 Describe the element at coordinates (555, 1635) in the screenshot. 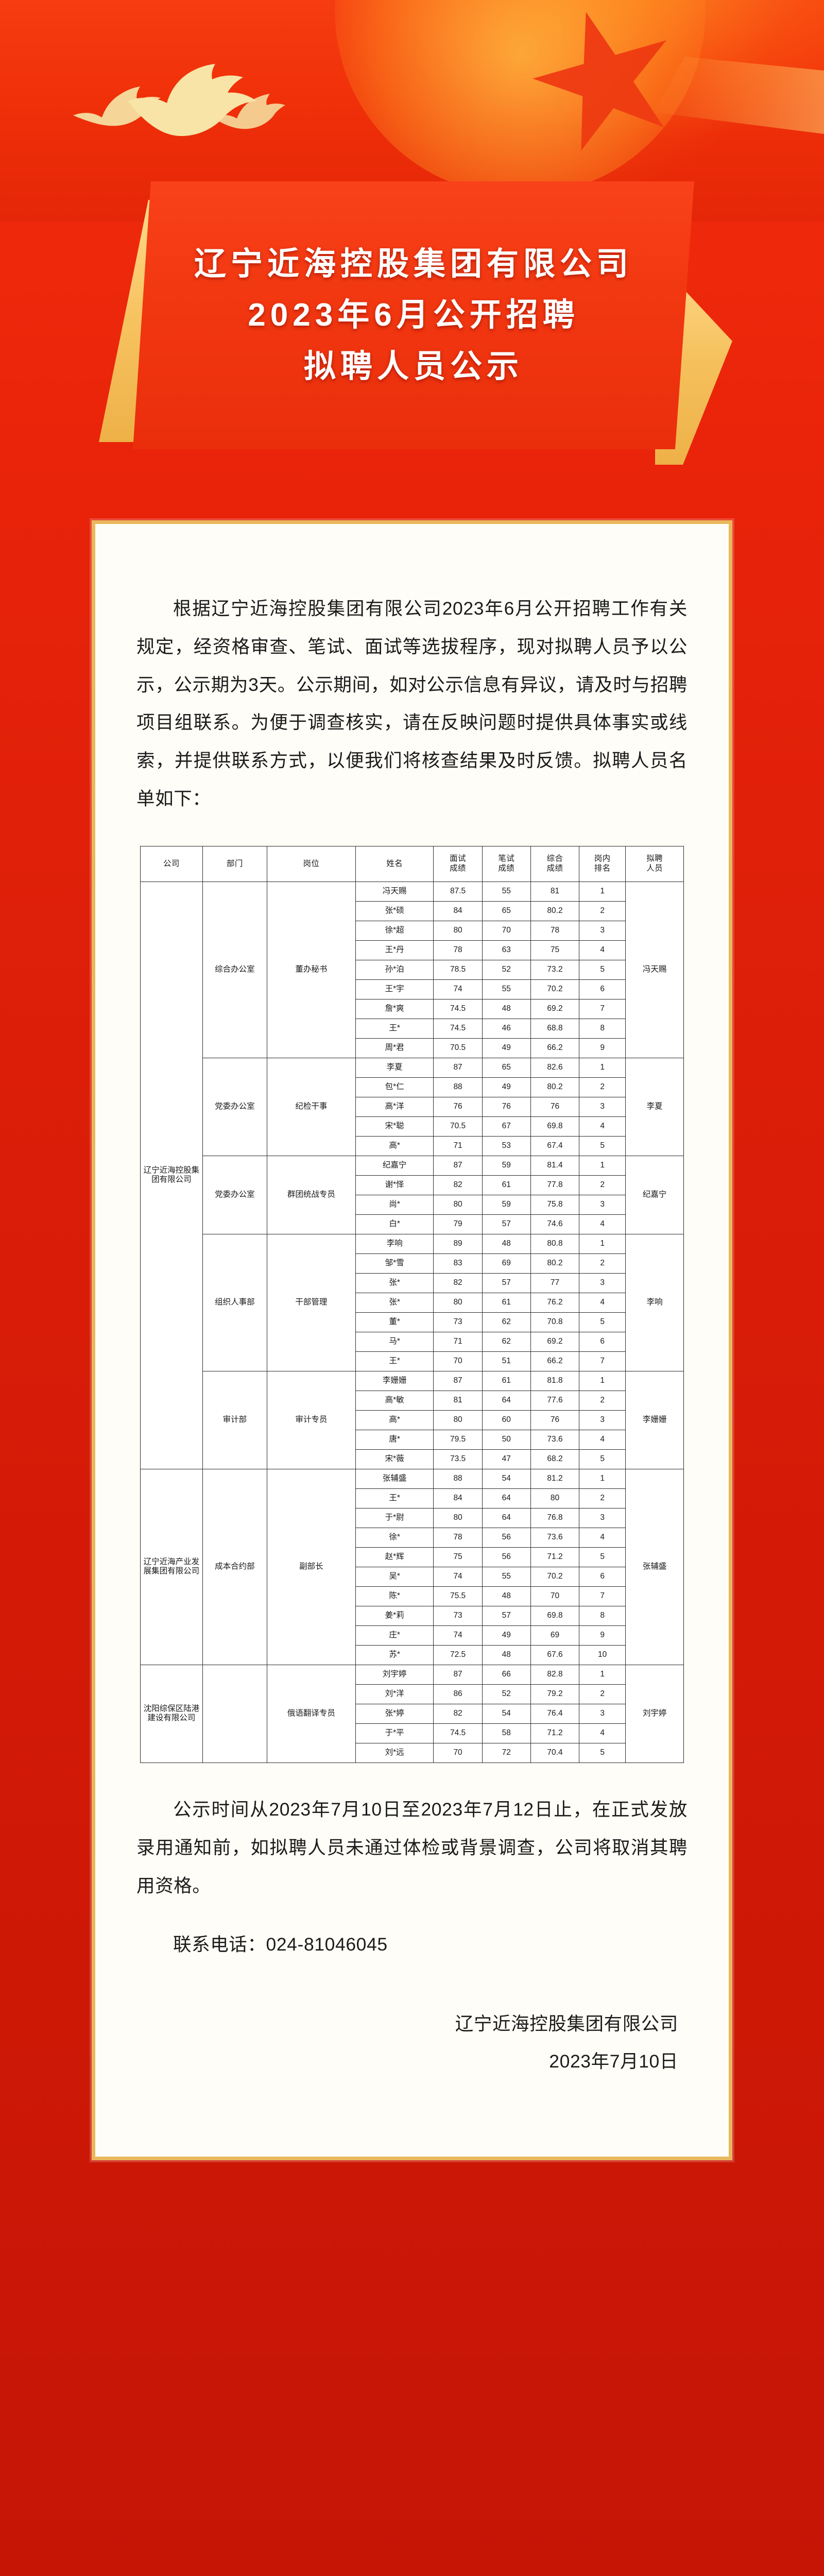

I see `cell-composite-score: 69` at that location.